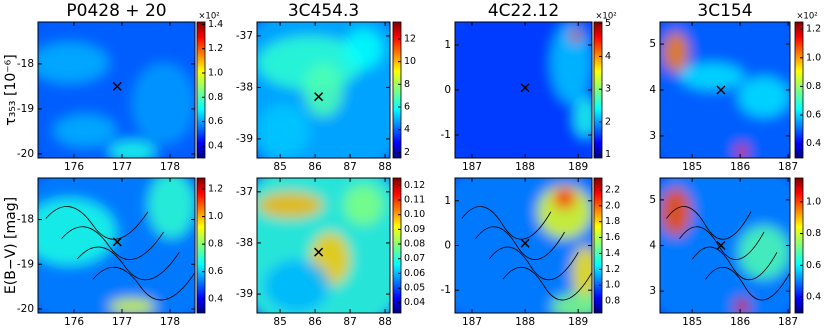 The image size is (830, 332). I want to click on y-tick-label: 5, so click(652, 44).